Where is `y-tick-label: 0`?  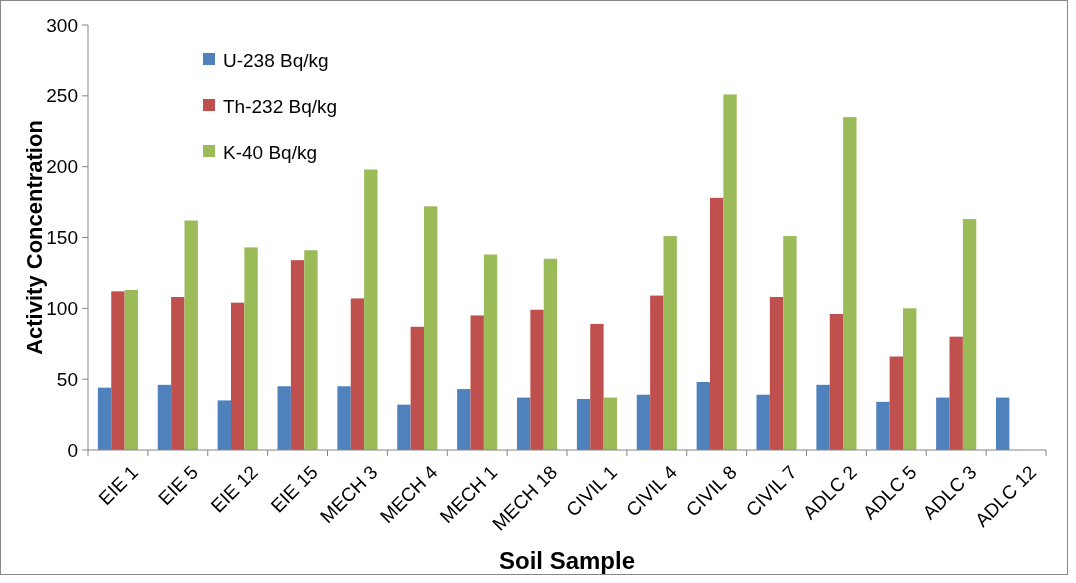
y-tick-label: 0 is located at coordinates (72, 450).